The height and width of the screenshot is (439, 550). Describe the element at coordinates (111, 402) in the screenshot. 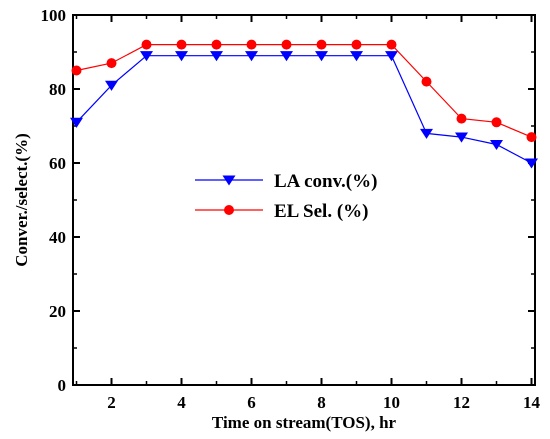

I see `x-tick-label: 2` at that location.